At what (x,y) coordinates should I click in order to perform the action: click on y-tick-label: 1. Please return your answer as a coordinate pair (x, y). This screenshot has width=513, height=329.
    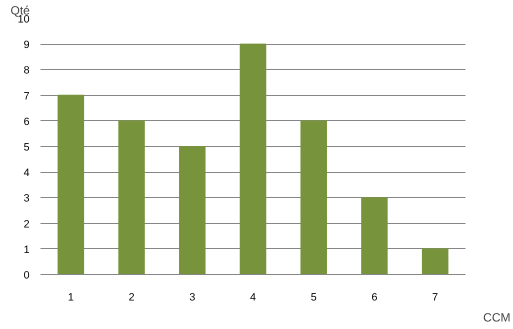
    Looking at the image, I should click on (27, 250).